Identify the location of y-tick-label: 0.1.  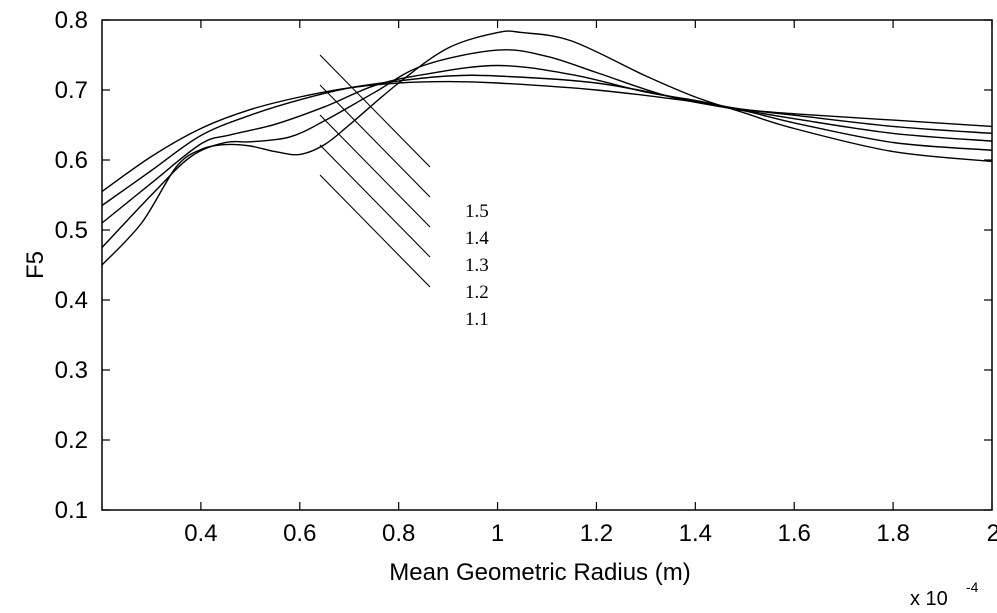
(71, 510).